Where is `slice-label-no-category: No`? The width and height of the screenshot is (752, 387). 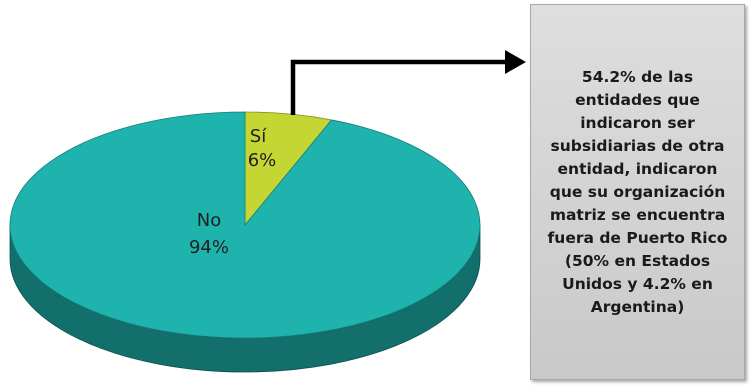 slice-label-no-category: No is located at coordinates (209, 220).